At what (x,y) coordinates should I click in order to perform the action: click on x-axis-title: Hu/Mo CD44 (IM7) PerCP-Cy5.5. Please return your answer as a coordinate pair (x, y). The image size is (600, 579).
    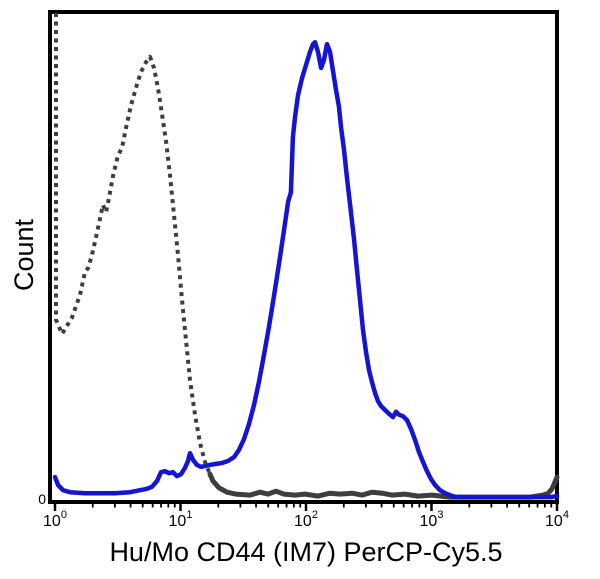
    Looking at the image, I should click on (305, 552).